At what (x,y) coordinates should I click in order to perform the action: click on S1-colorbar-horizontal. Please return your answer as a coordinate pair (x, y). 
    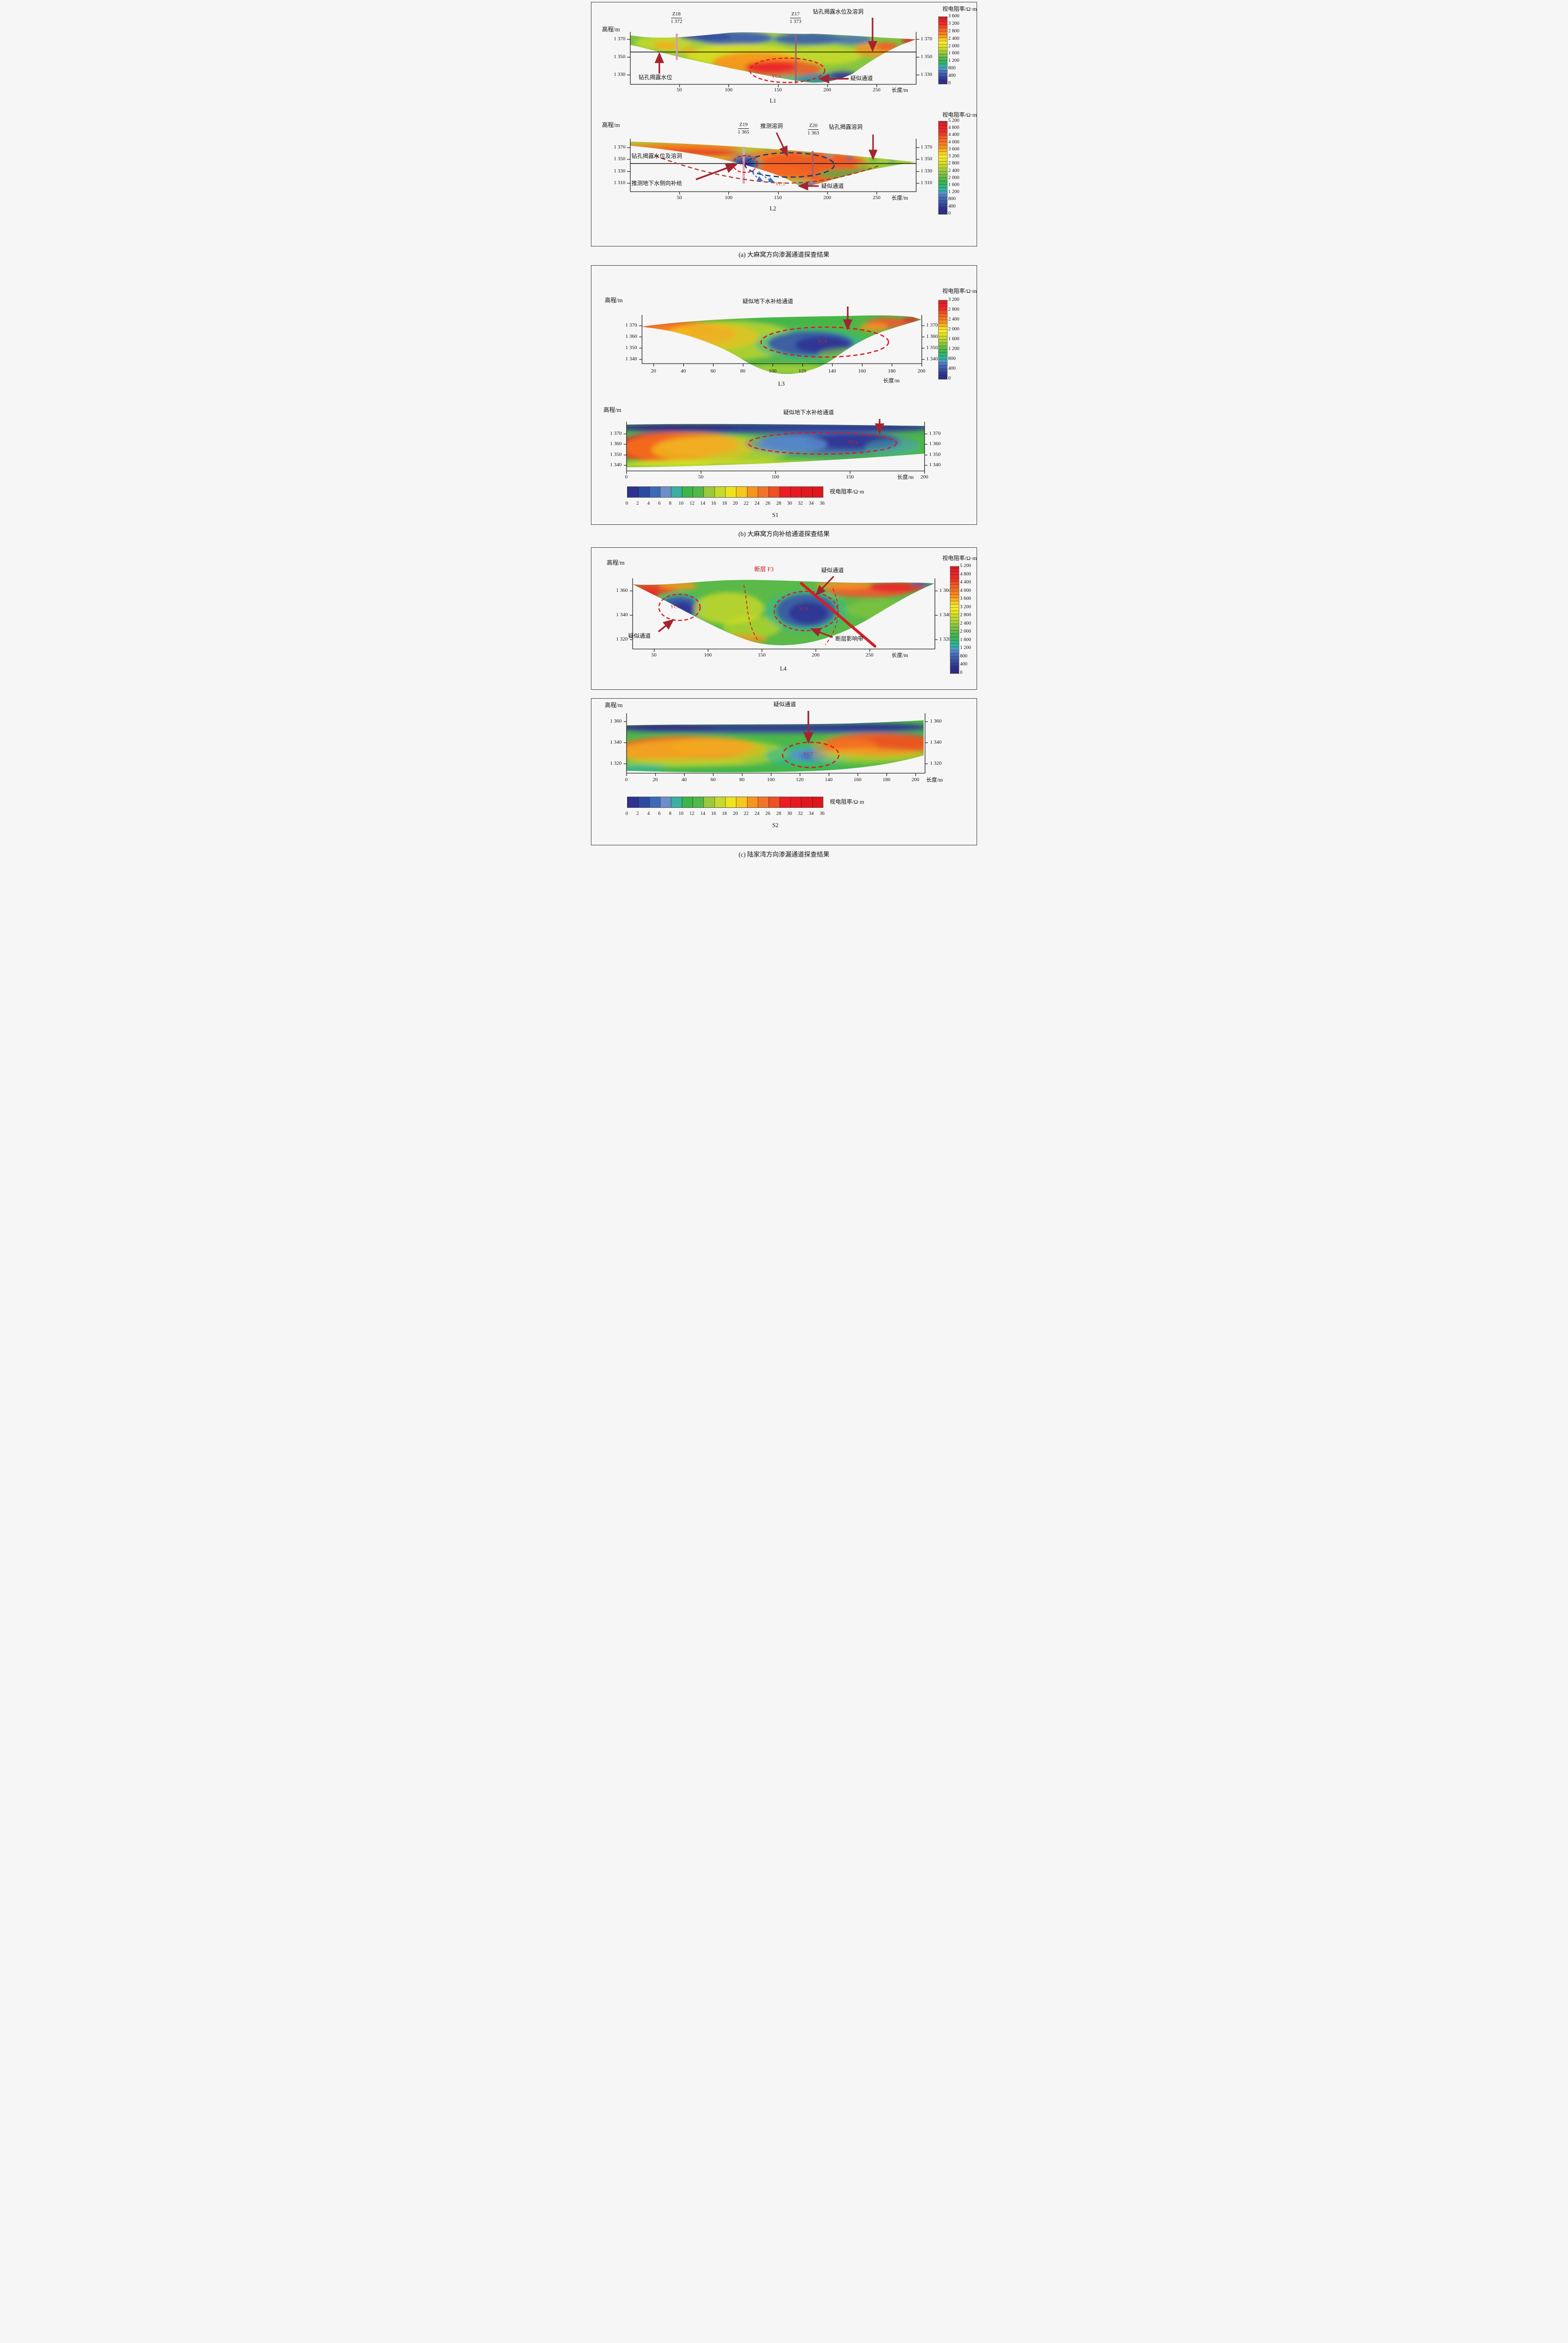
    Looking at the image, I should click on (725, 492).